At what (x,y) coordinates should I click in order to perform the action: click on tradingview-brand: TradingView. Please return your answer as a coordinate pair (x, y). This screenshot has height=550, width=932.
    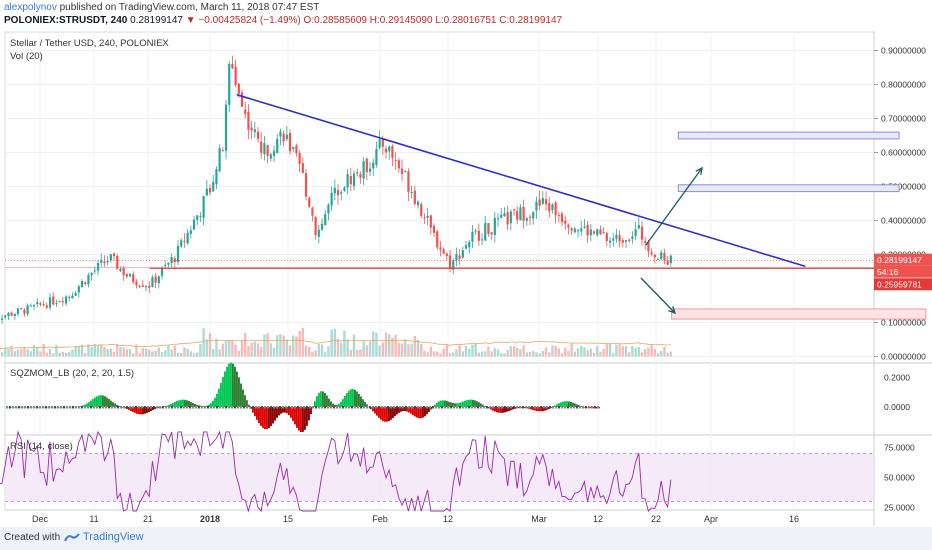
    Looking at the image, I should click on (104, 537).